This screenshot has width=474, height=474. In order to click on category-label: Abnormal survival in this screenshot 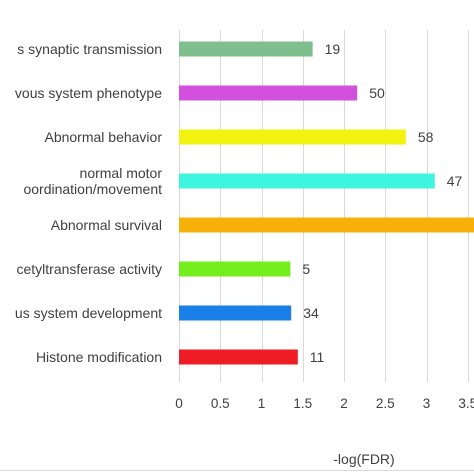, I will do `click(106, 225)`.